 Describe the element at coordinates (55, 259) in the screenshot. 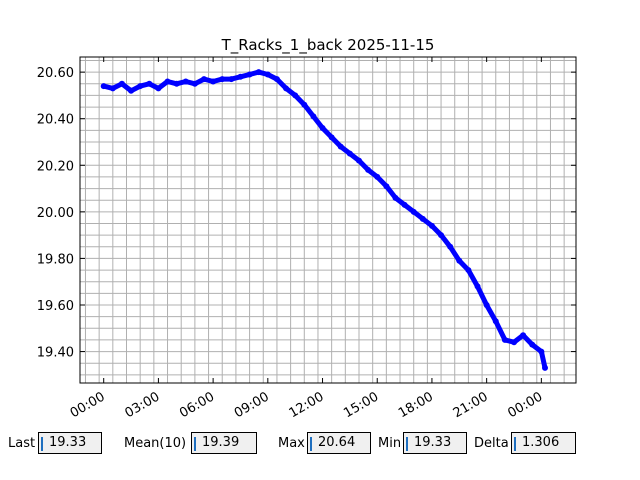

I see `y-tick-label: 19.80` at that location.